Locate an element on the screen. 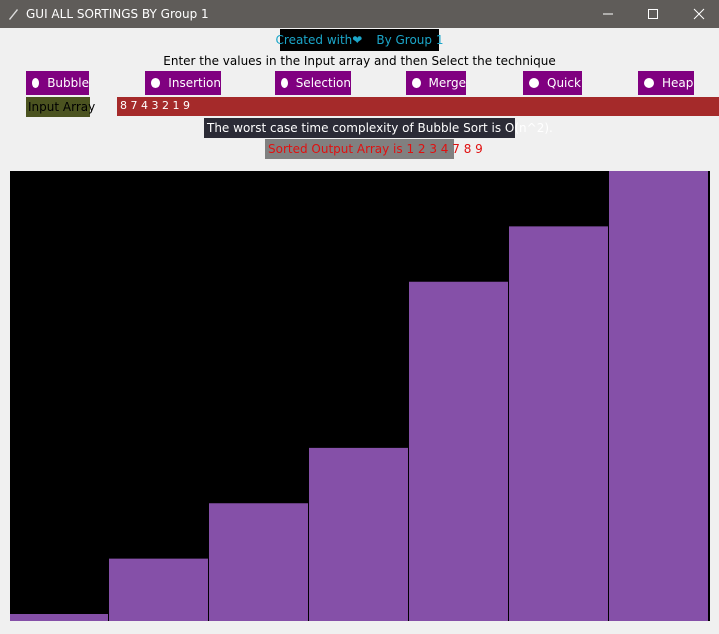 Image resolution: width=719 pixels, height=634 pixels. technique-radio: Bubble is located at coordinates (57, 83).